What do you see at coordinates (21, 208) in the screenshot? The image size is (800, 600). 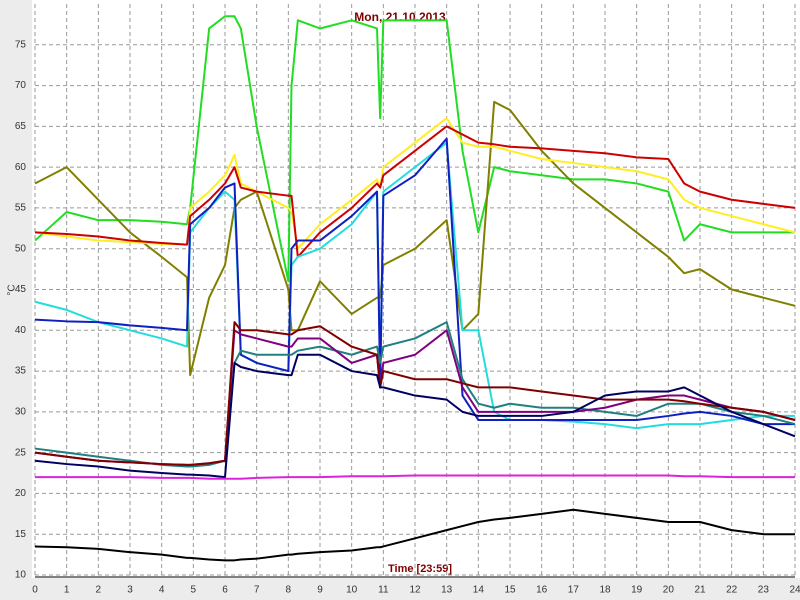 I see `y-tick-label: 55` at bounding box center [21, 208].